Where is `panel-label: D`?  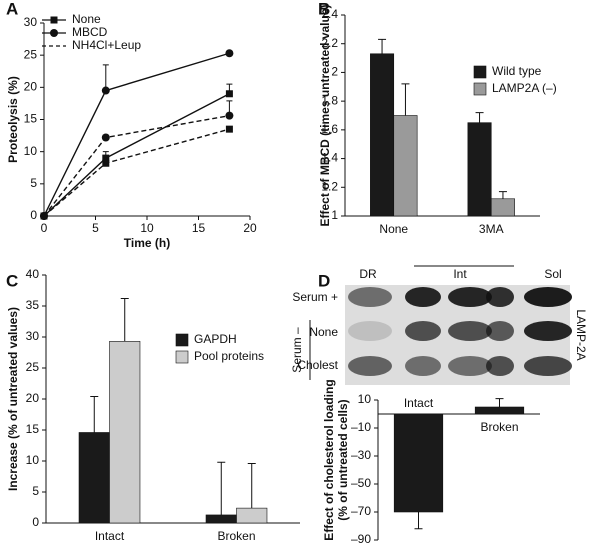
panel-label: D is located at coordinates (324, 280).